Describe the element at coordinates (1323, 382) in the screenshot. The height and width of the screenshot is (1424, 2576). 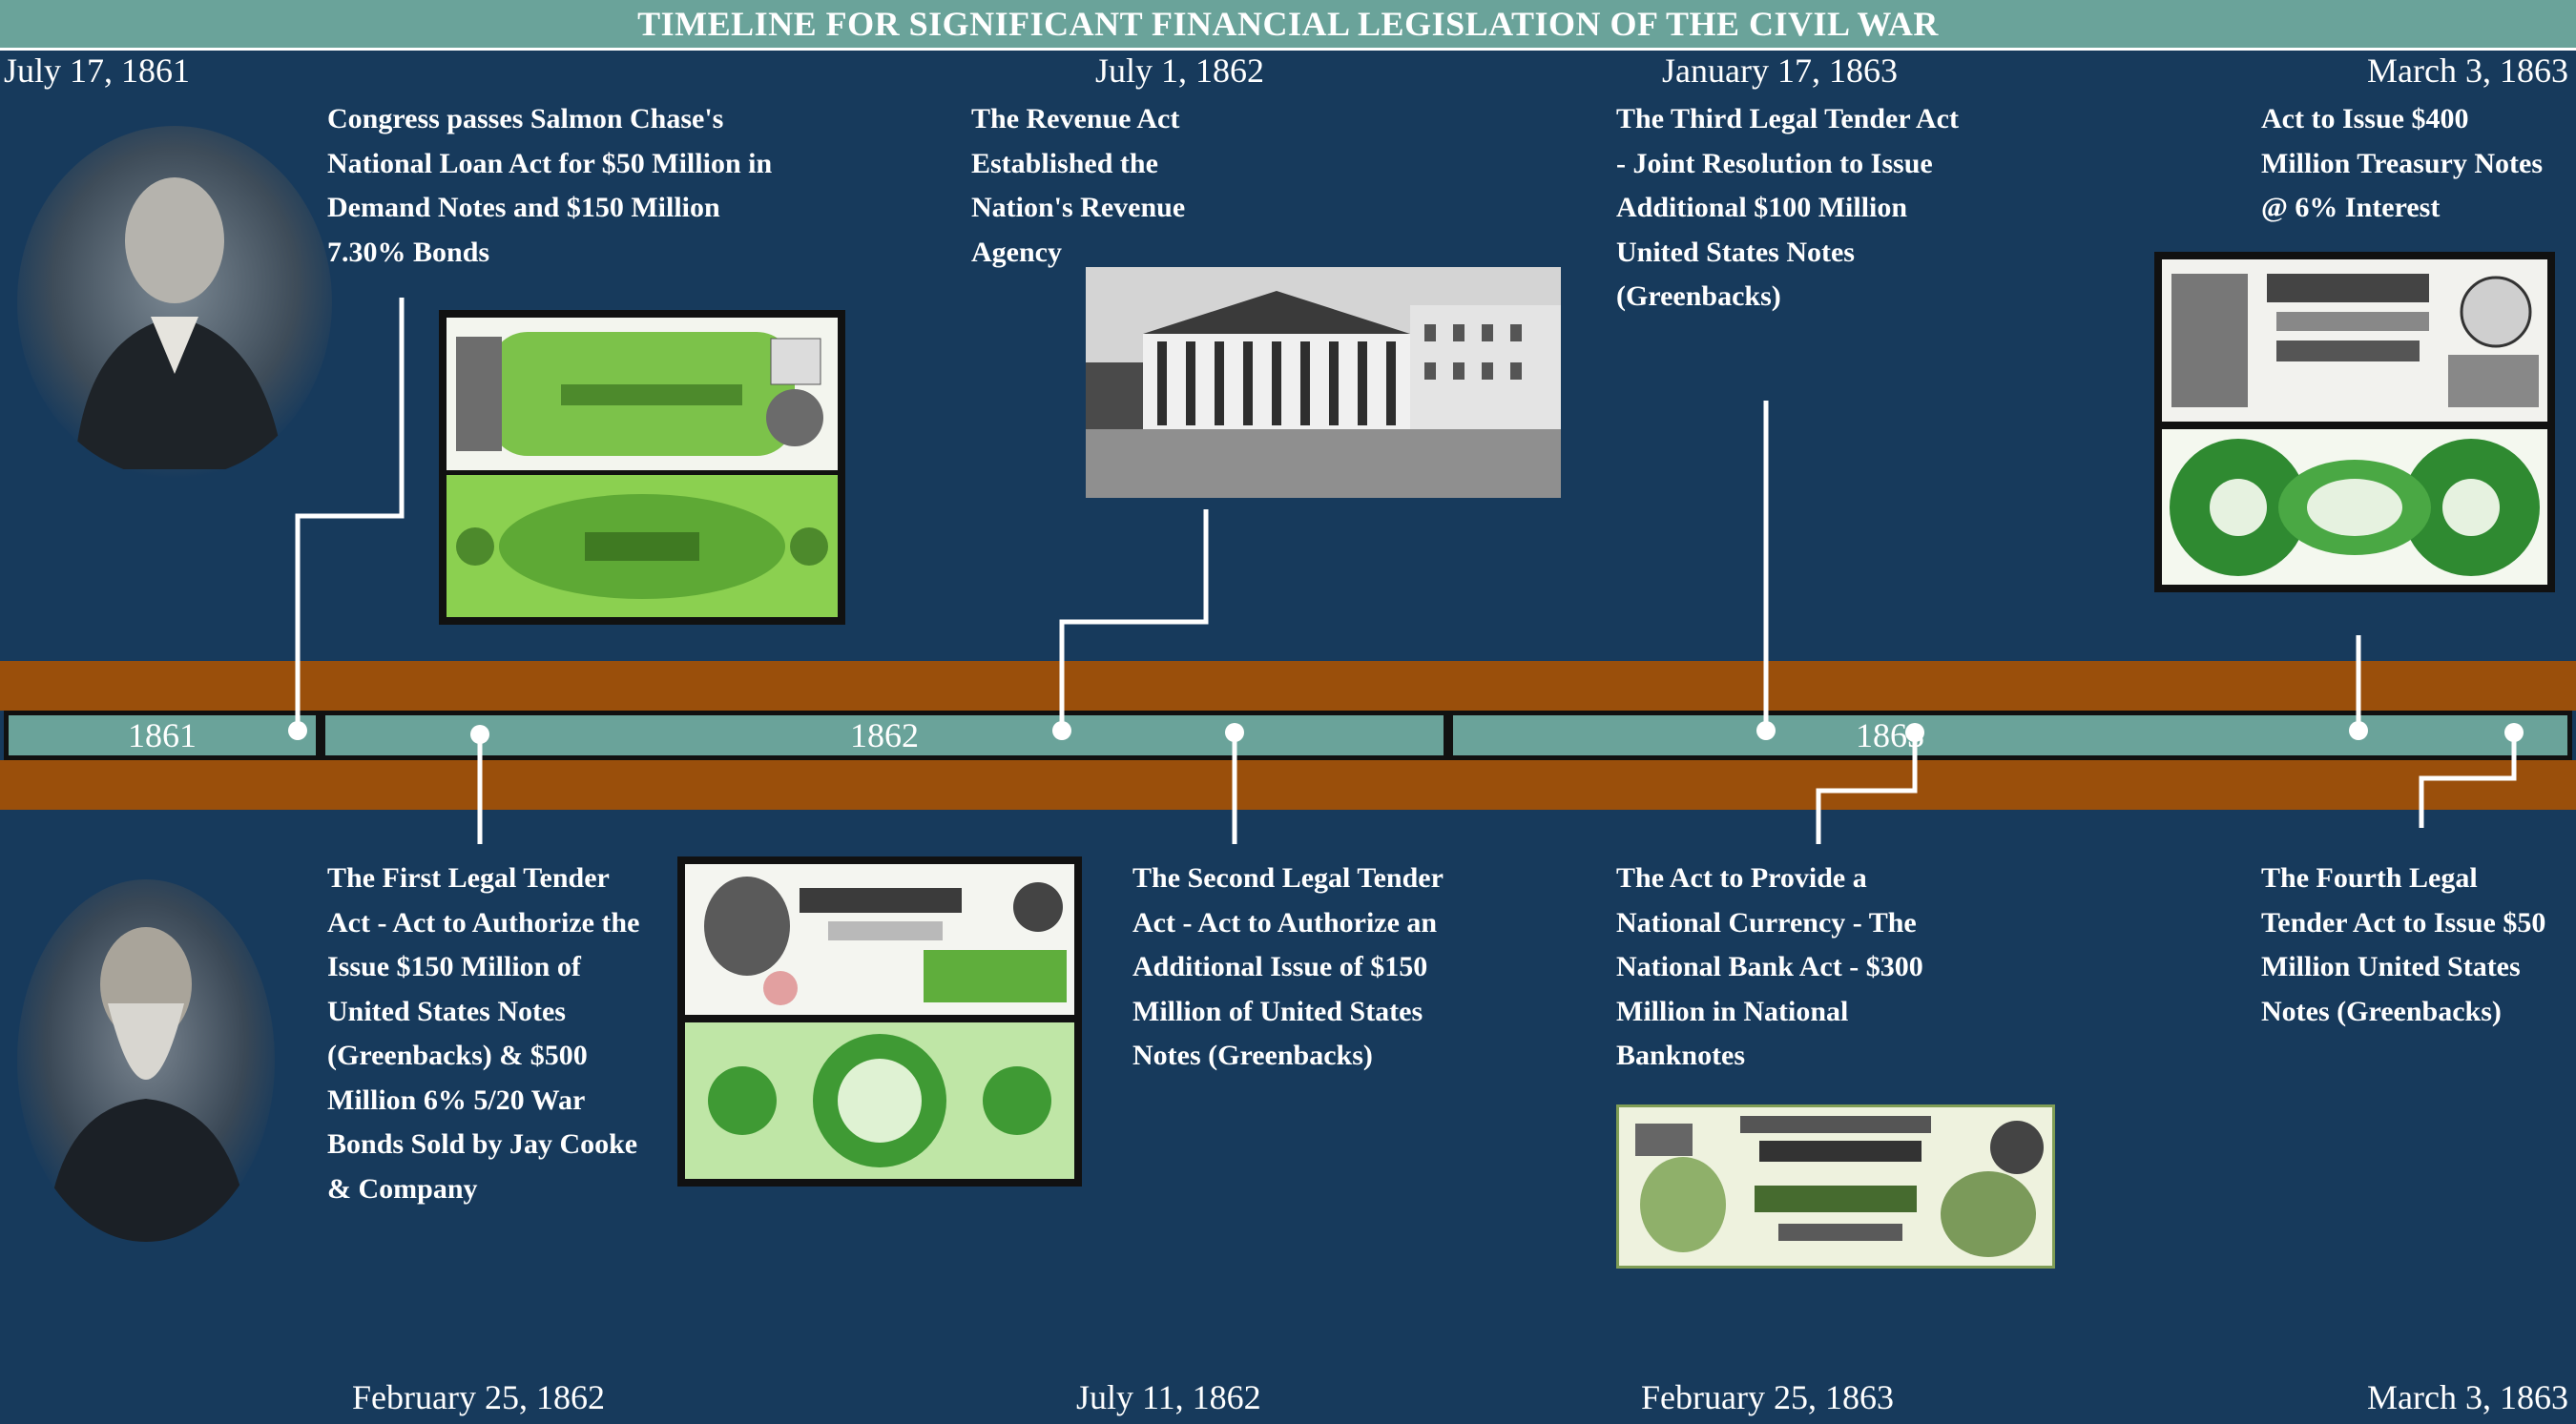
I see `treasury-building-photo` at that location.